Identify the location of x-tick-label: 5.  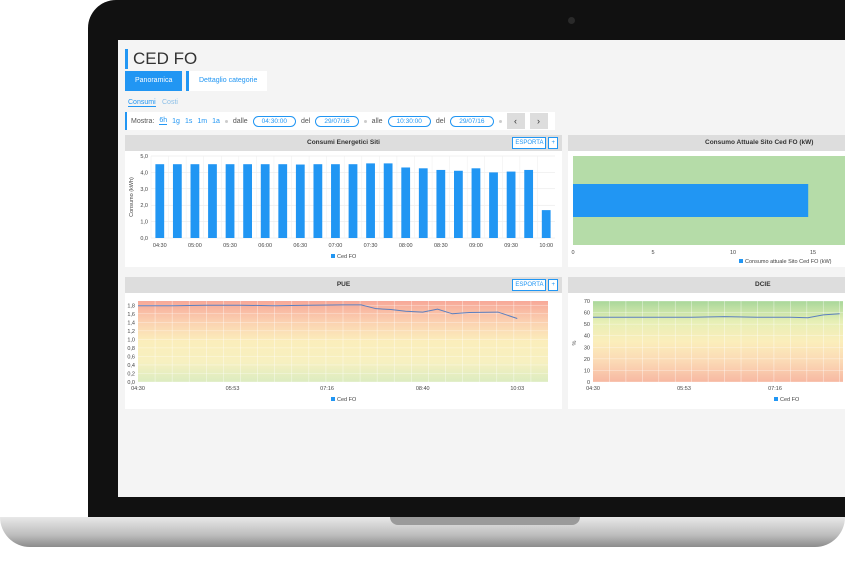
(652, 253).